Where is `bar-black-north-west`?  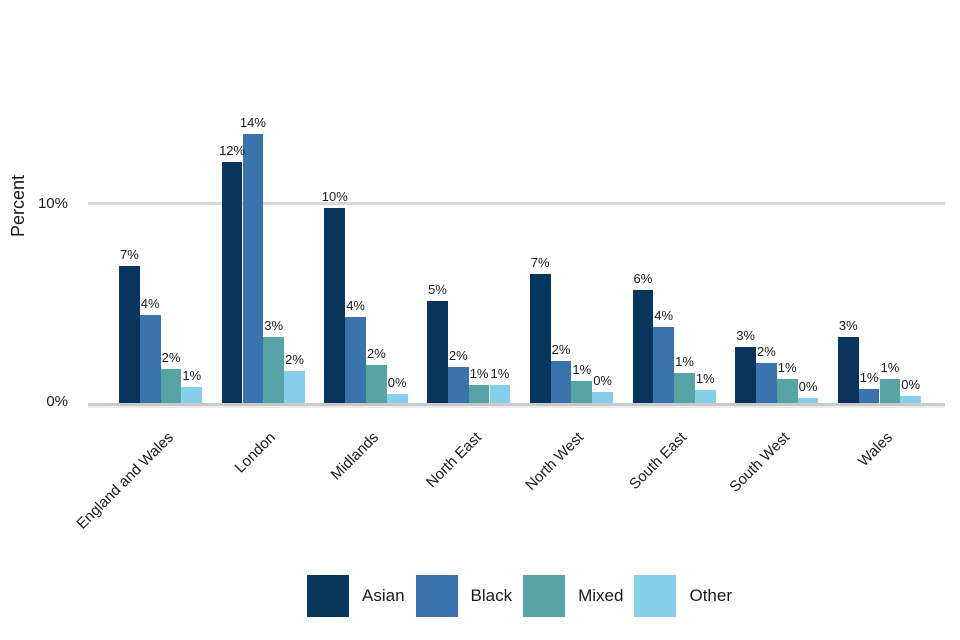 bar-black-north-west is located at coordinates (561, 381).